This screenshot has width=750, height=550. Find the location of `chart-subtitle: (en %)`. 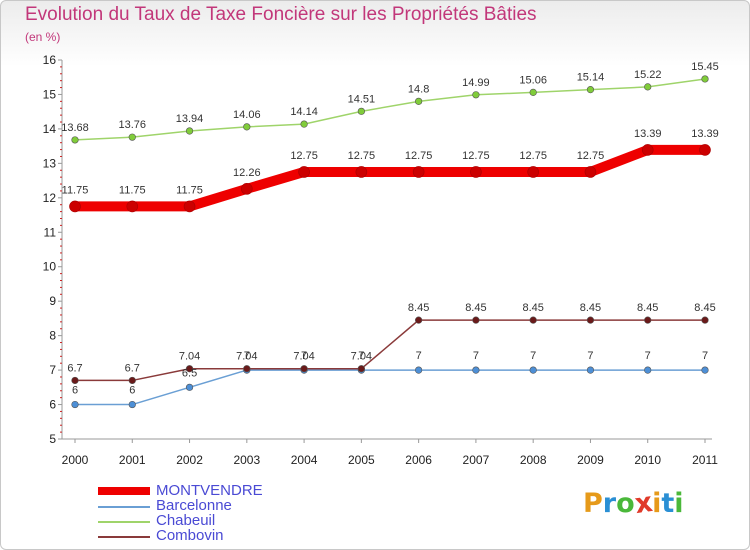

chart-subtitle: (en %) is located at coordinates (43, 37).